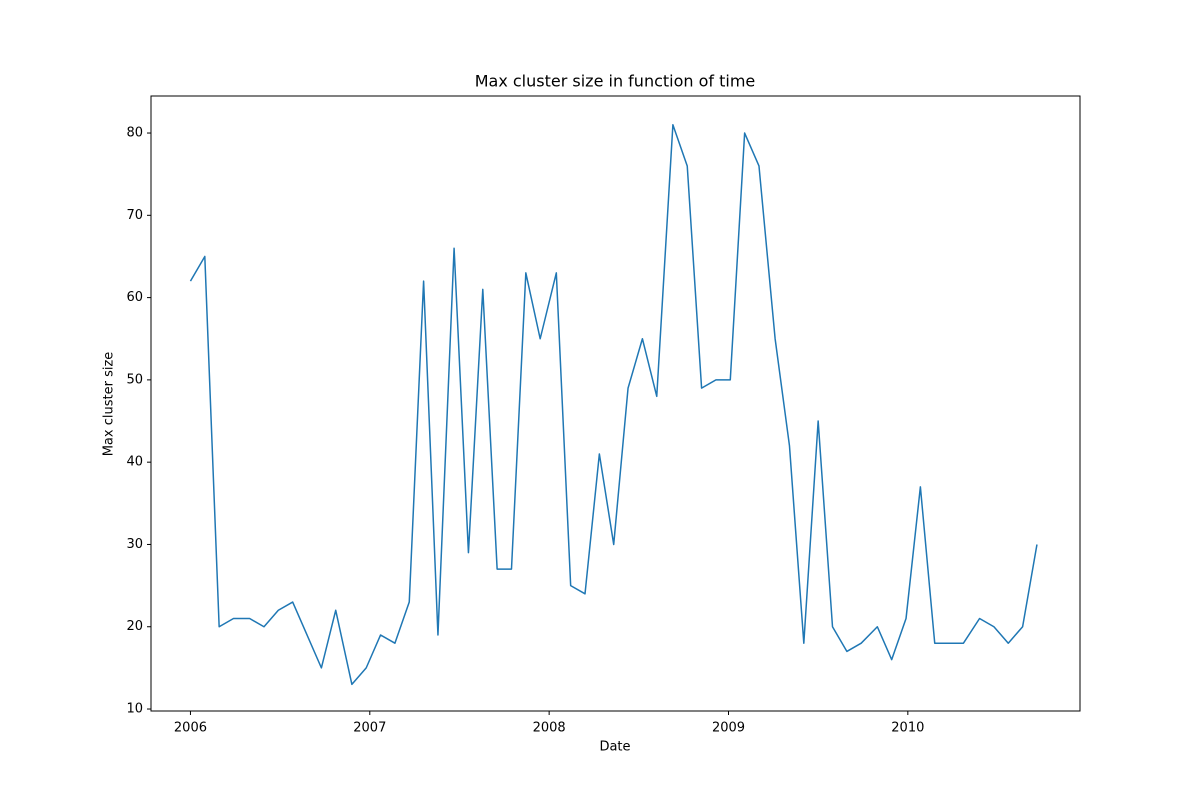 The width and height of the screenshot is (1200, 800). What do you see at coordinates (190, 728) in the screenshot?
I see `x-tick-label: 2006` at bounding box center [190, 728].